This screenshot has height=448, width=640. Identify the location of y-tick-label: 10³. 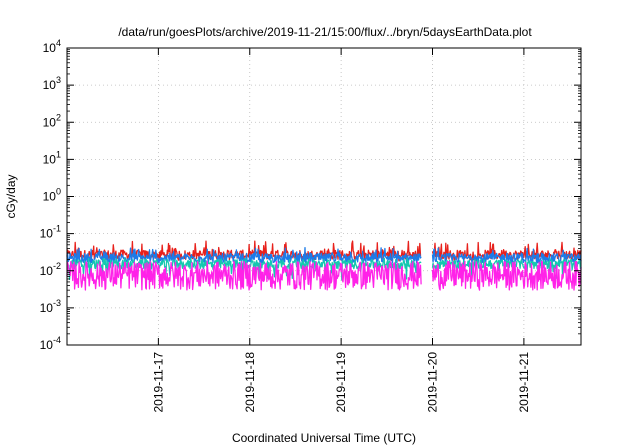
(52, 83).